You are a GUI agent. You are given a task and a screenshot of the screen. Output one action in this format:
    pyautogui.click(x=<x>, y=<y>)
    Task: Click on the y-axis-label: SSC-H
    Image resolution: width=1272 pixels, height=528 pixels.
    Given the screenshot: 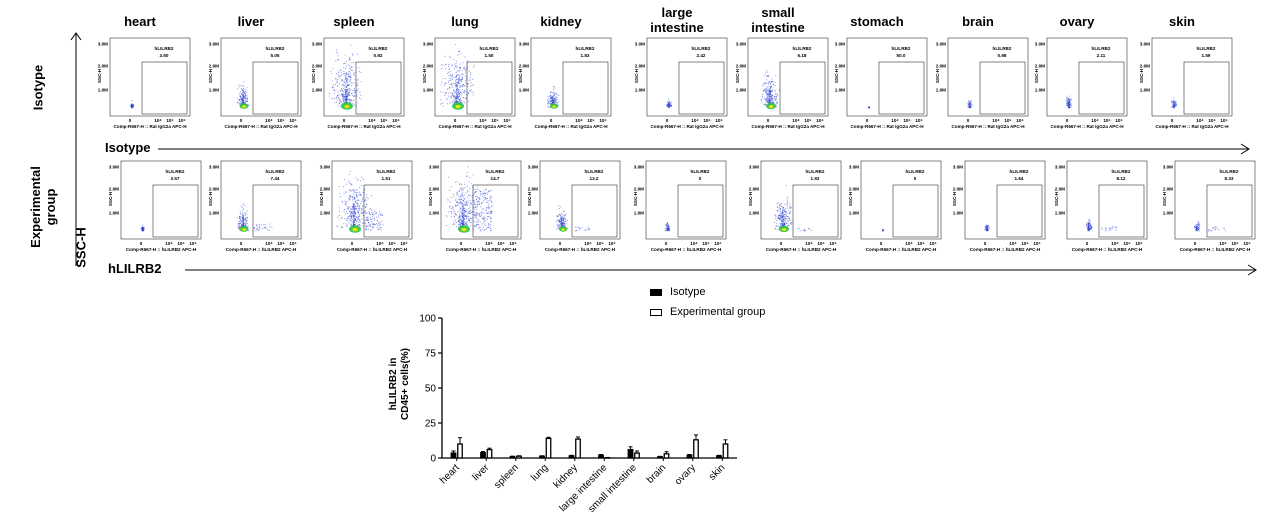 What is the action you would take?
    pyautogui.click(x=520, y=75)
    